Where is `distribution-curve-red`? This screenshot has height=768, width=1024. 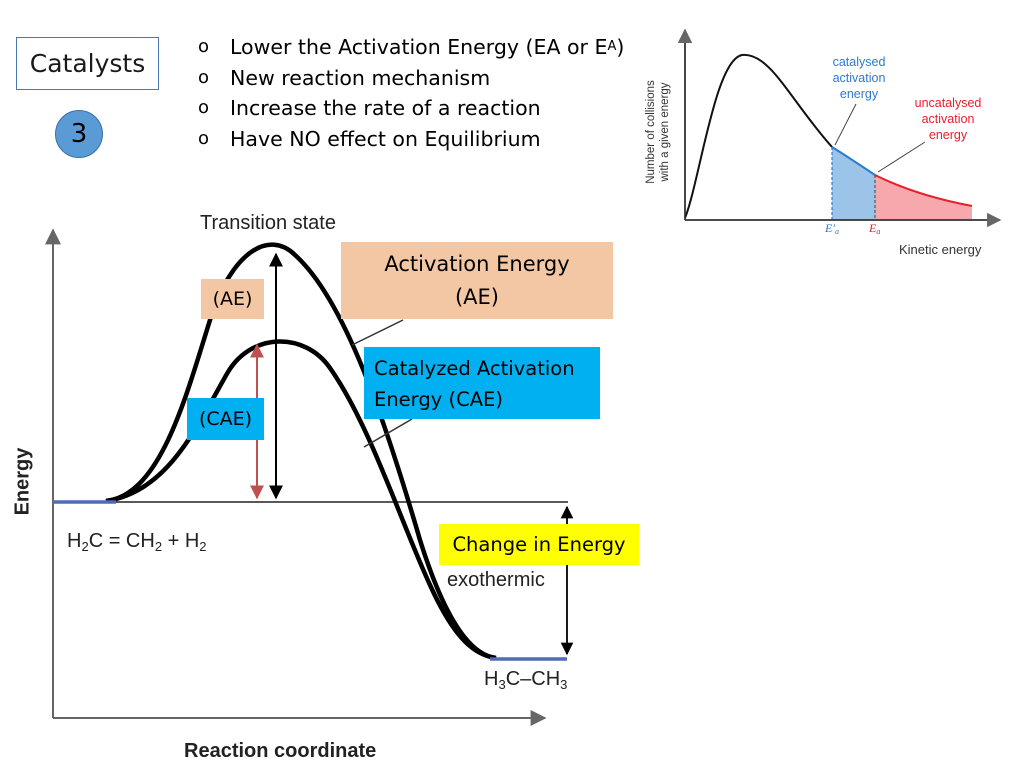 distribution-curve-red is located at coordinates (923, 190).